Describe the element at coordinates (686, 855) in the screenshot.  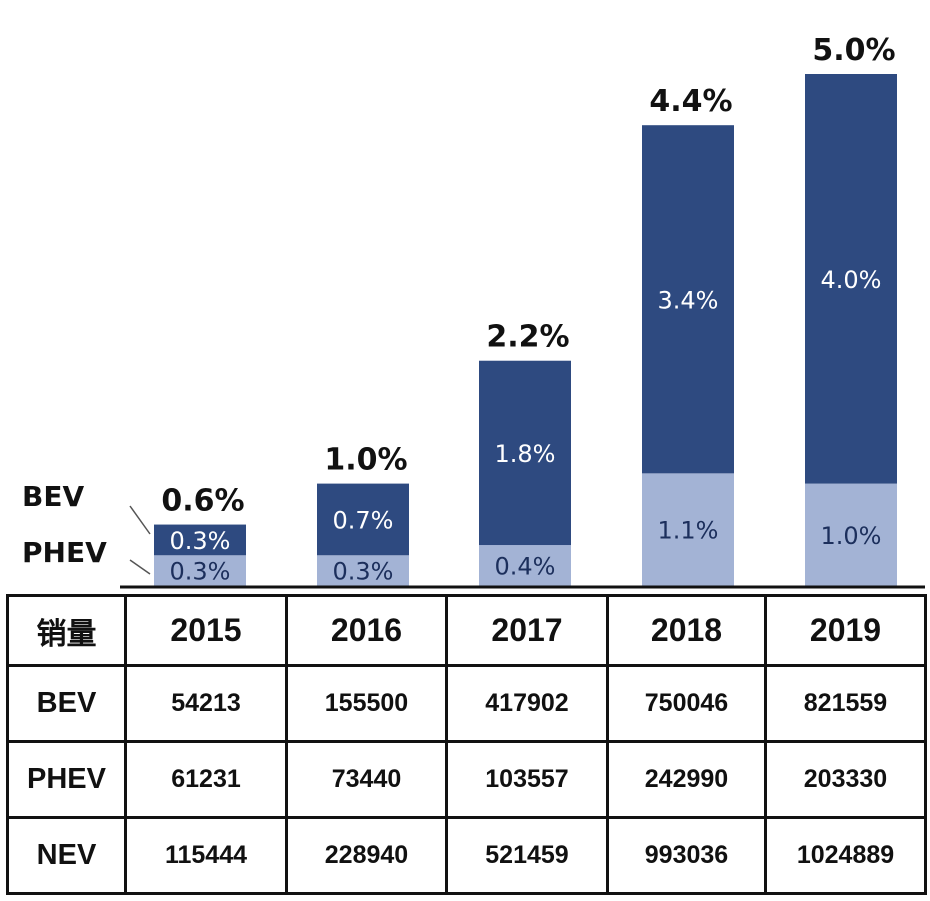
I see `table-cell: 993036` at that location.